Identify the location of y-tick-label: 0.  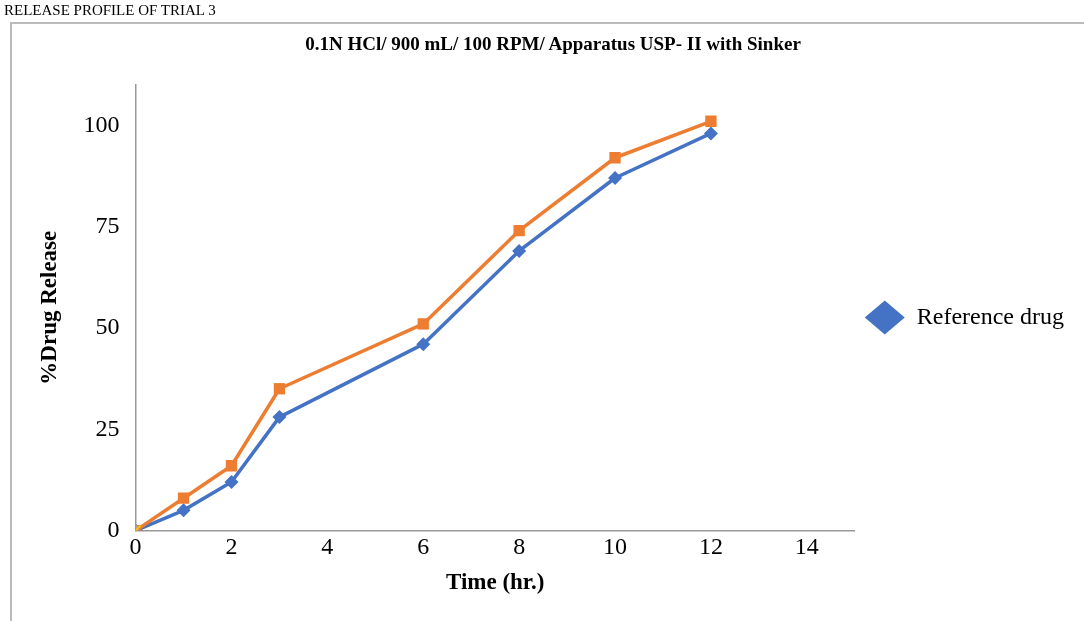
(113, 528).